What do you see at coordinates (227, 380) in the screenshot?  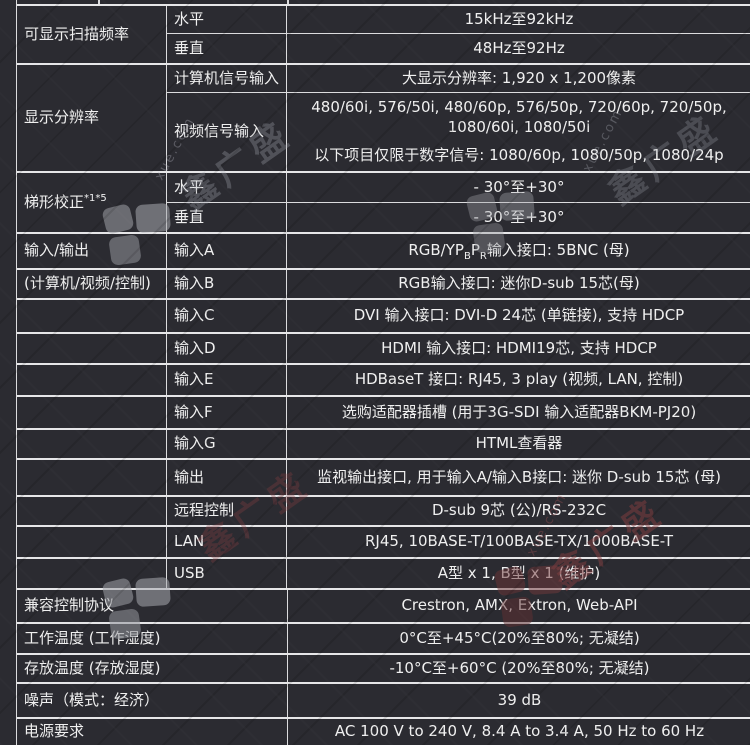 I see `param-label: 输入E` at bounding box center [227, 380].